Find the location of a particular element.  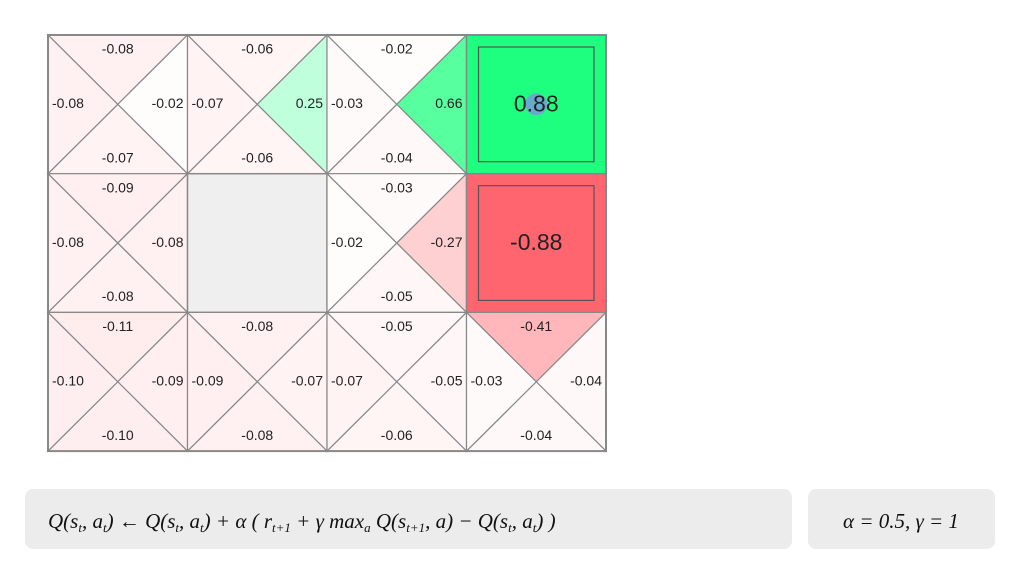

formula-part: , a) − Q(s is located at coordinates (466, 521).